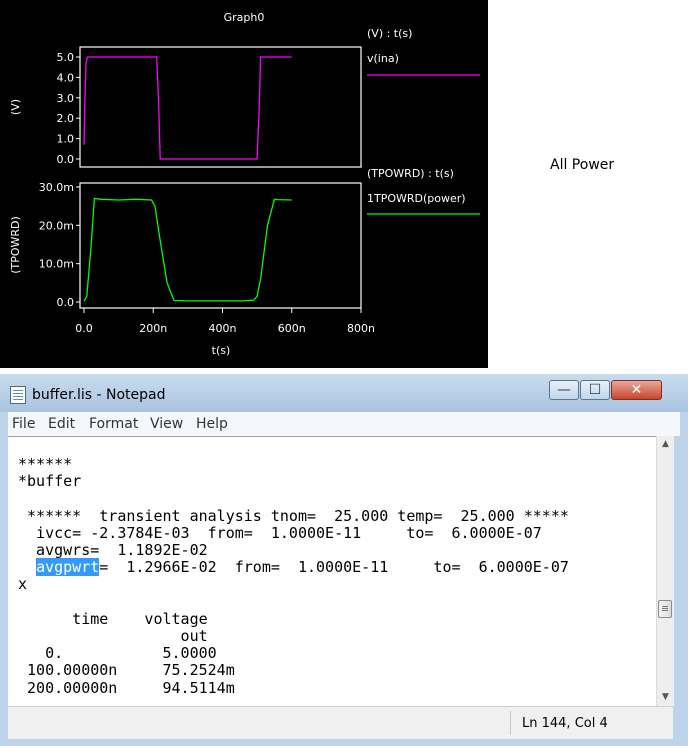  I want to click on scroll-down-icon: ▼, so click(665, 697).